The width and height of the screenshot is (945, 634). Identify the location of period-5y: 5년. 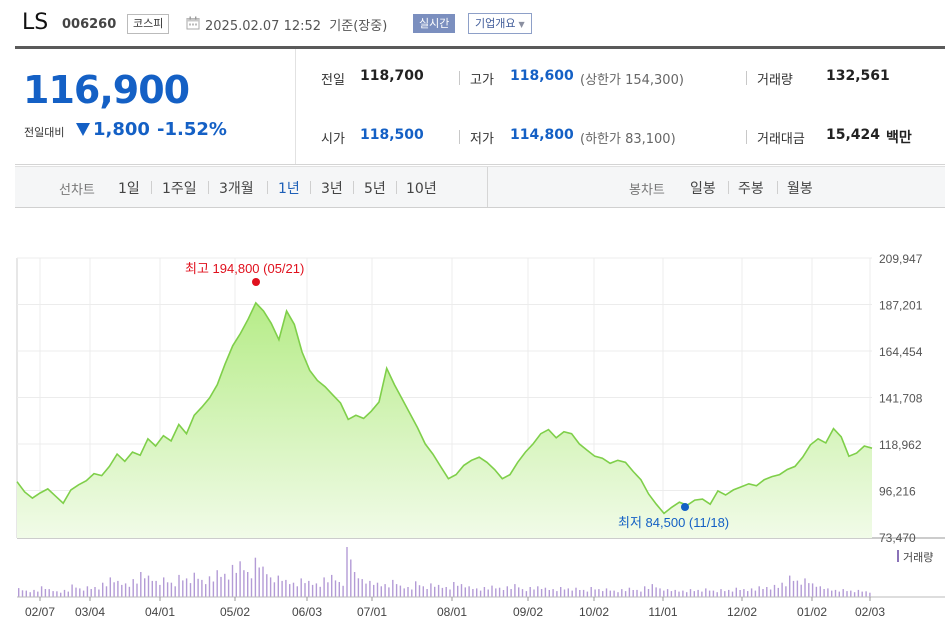
(375, 189).